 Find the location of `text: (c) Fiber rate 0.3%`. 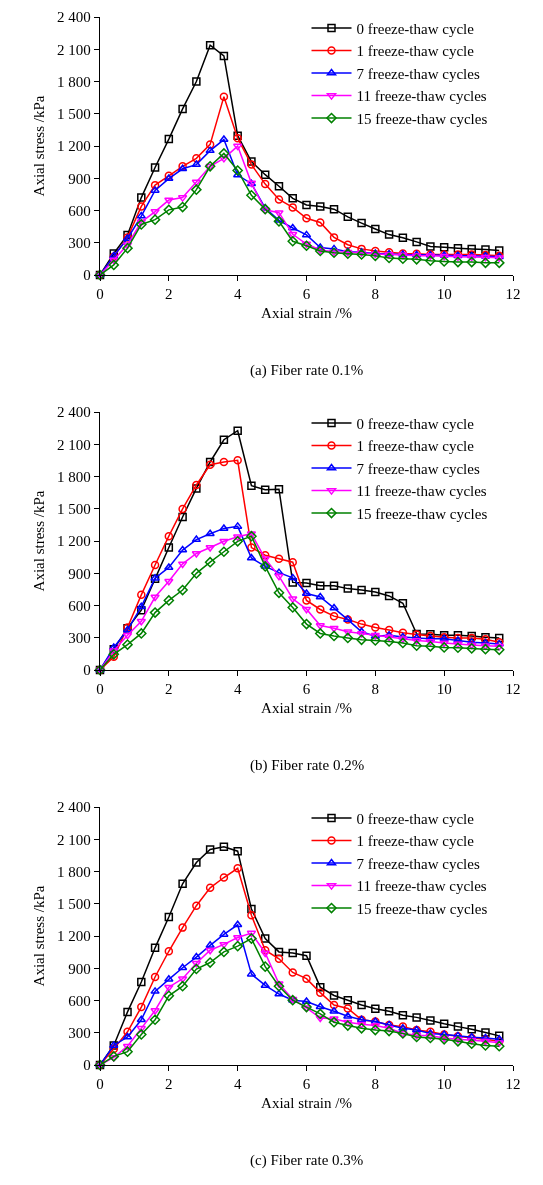

text: (c) Fiber rate 0.3% is located at coordinates (307, 1160).